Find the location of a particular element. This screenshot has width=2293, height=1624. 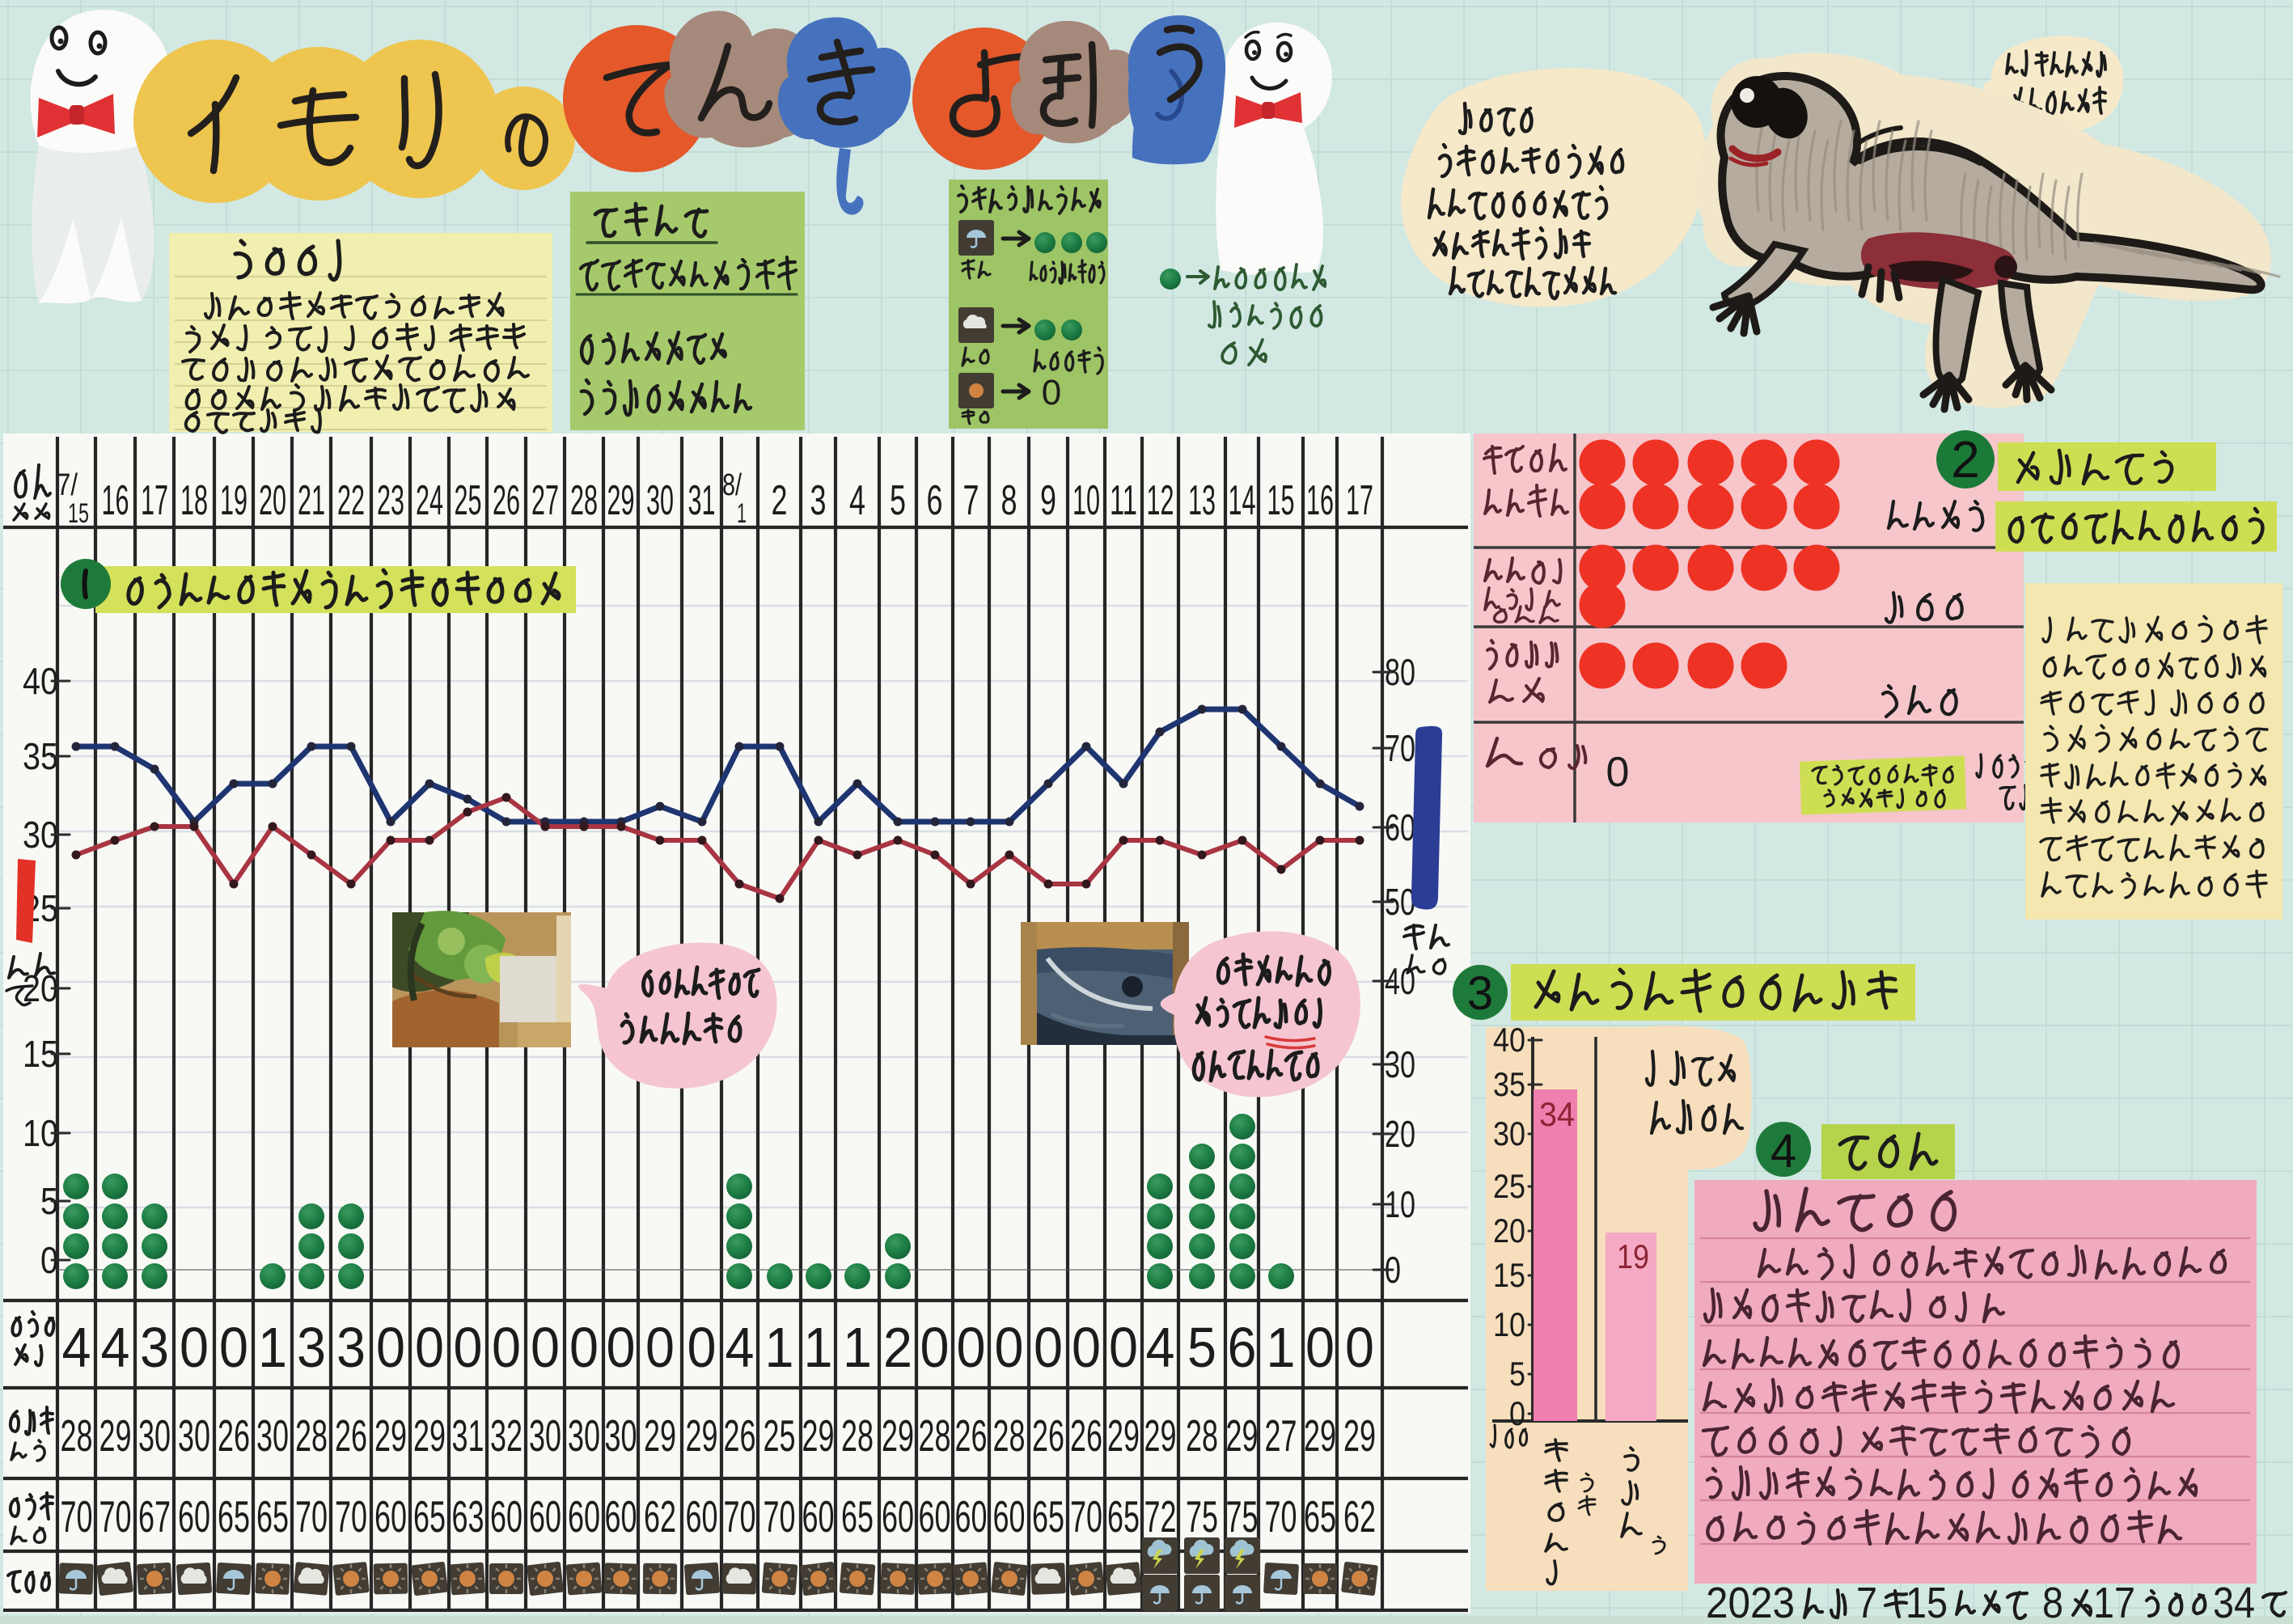

svg-text: 27 is located at coordinates (1281, 1435).